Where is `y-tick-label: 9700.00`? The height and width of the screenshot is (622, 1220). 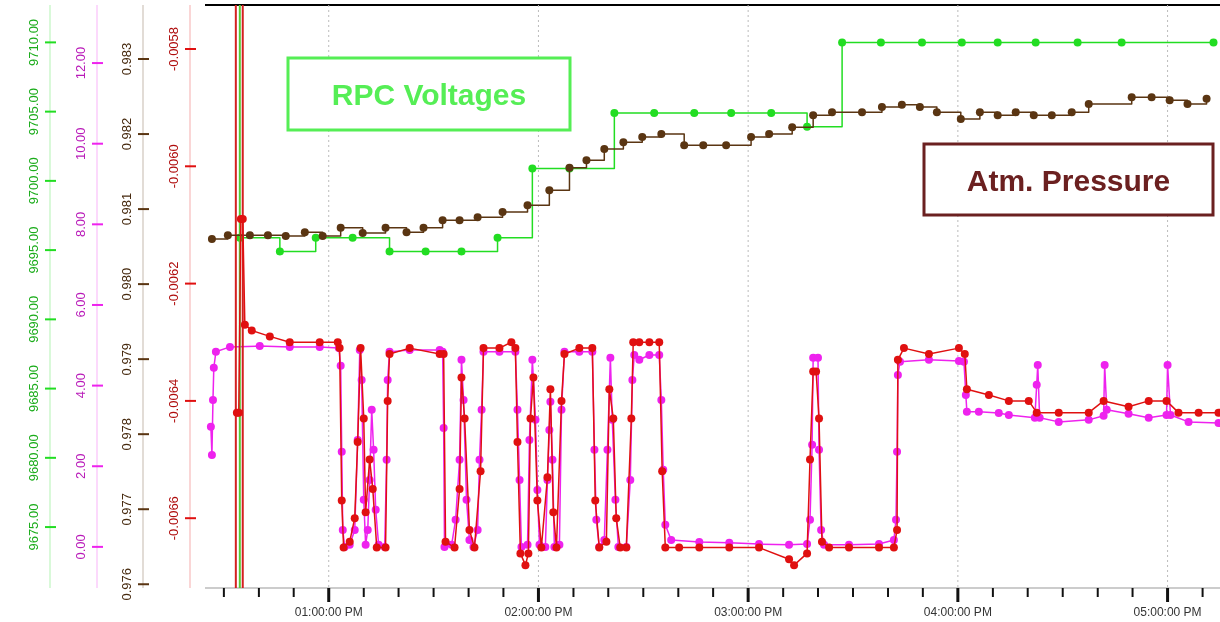
y-tick-label: 9700.00 is located at coordinates (33, 181).